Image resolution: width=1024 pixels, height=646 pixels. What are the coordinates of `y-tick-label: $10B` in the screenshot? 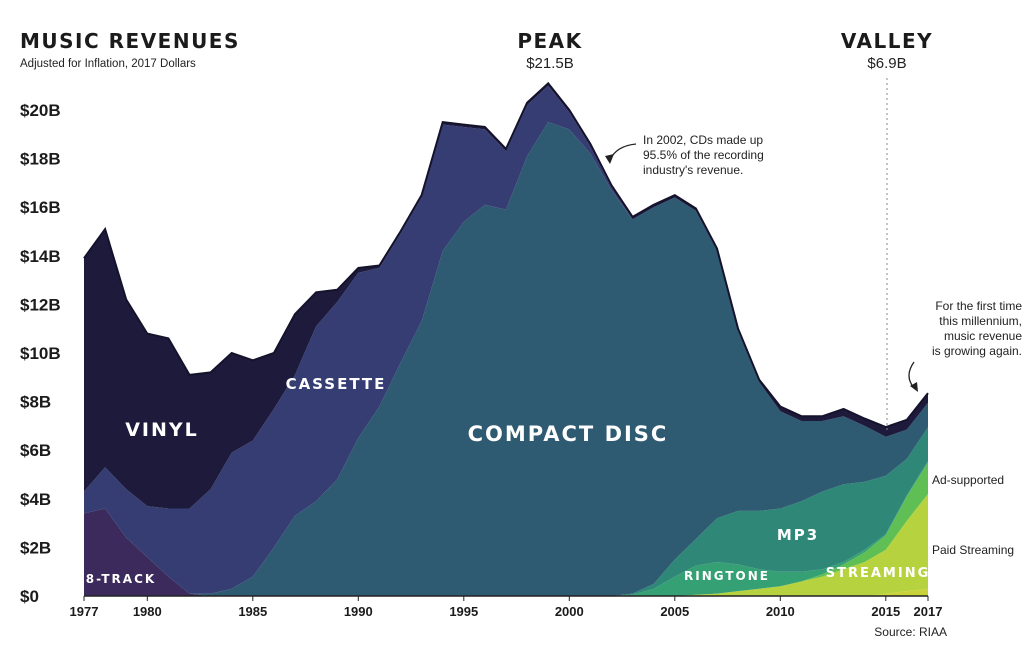 It's located at (40, 353).